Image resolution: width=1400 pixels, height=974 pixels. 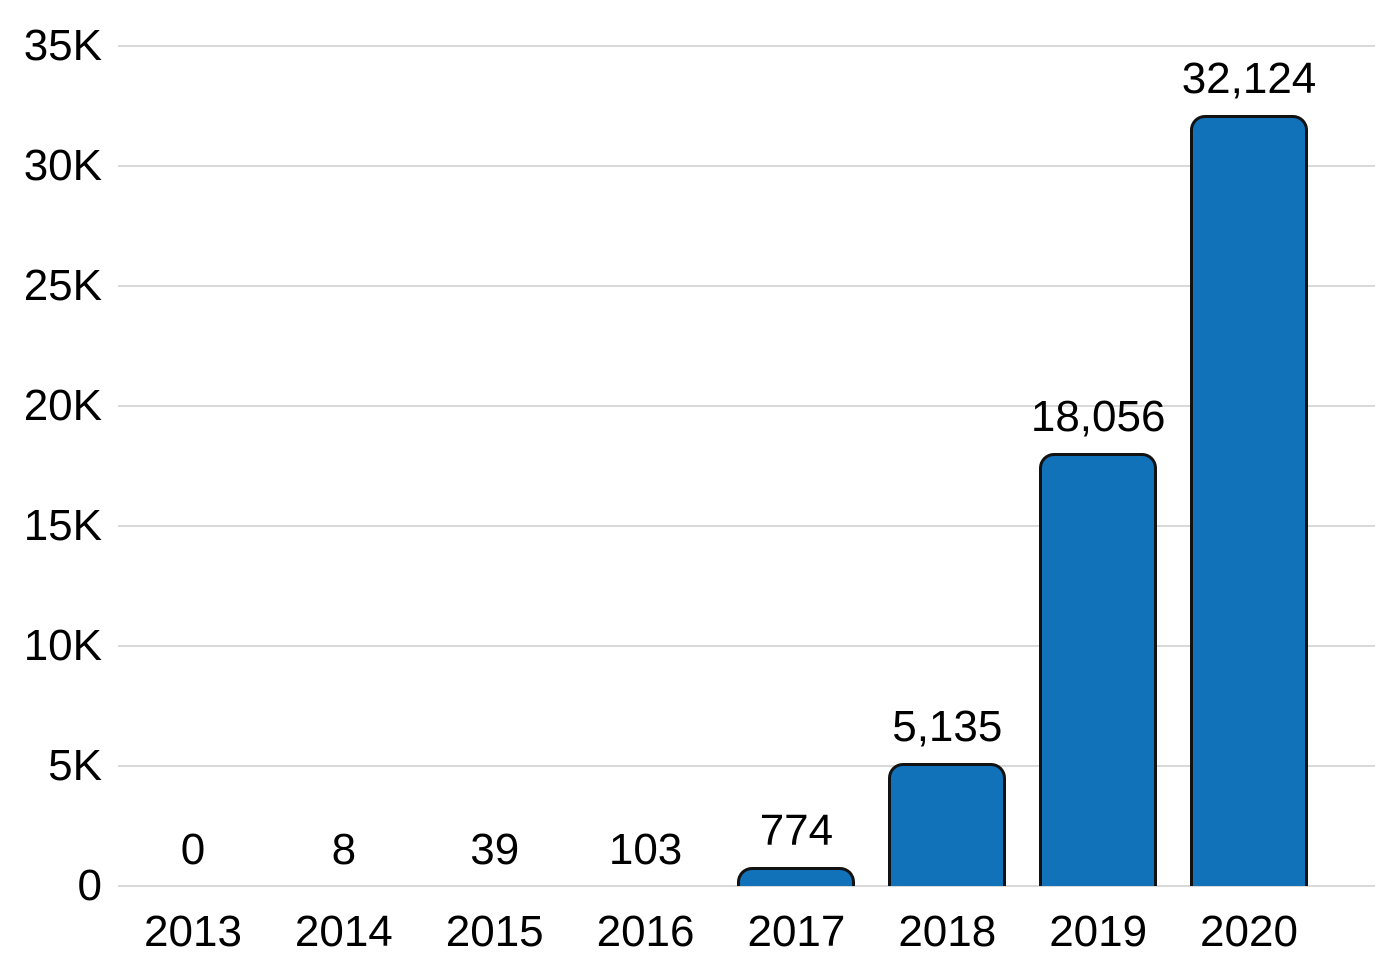 What do you see at coordinates (62, 165) in the screenshot?
I see `y-tick-label: 30K` at bounding box center [62, 165].